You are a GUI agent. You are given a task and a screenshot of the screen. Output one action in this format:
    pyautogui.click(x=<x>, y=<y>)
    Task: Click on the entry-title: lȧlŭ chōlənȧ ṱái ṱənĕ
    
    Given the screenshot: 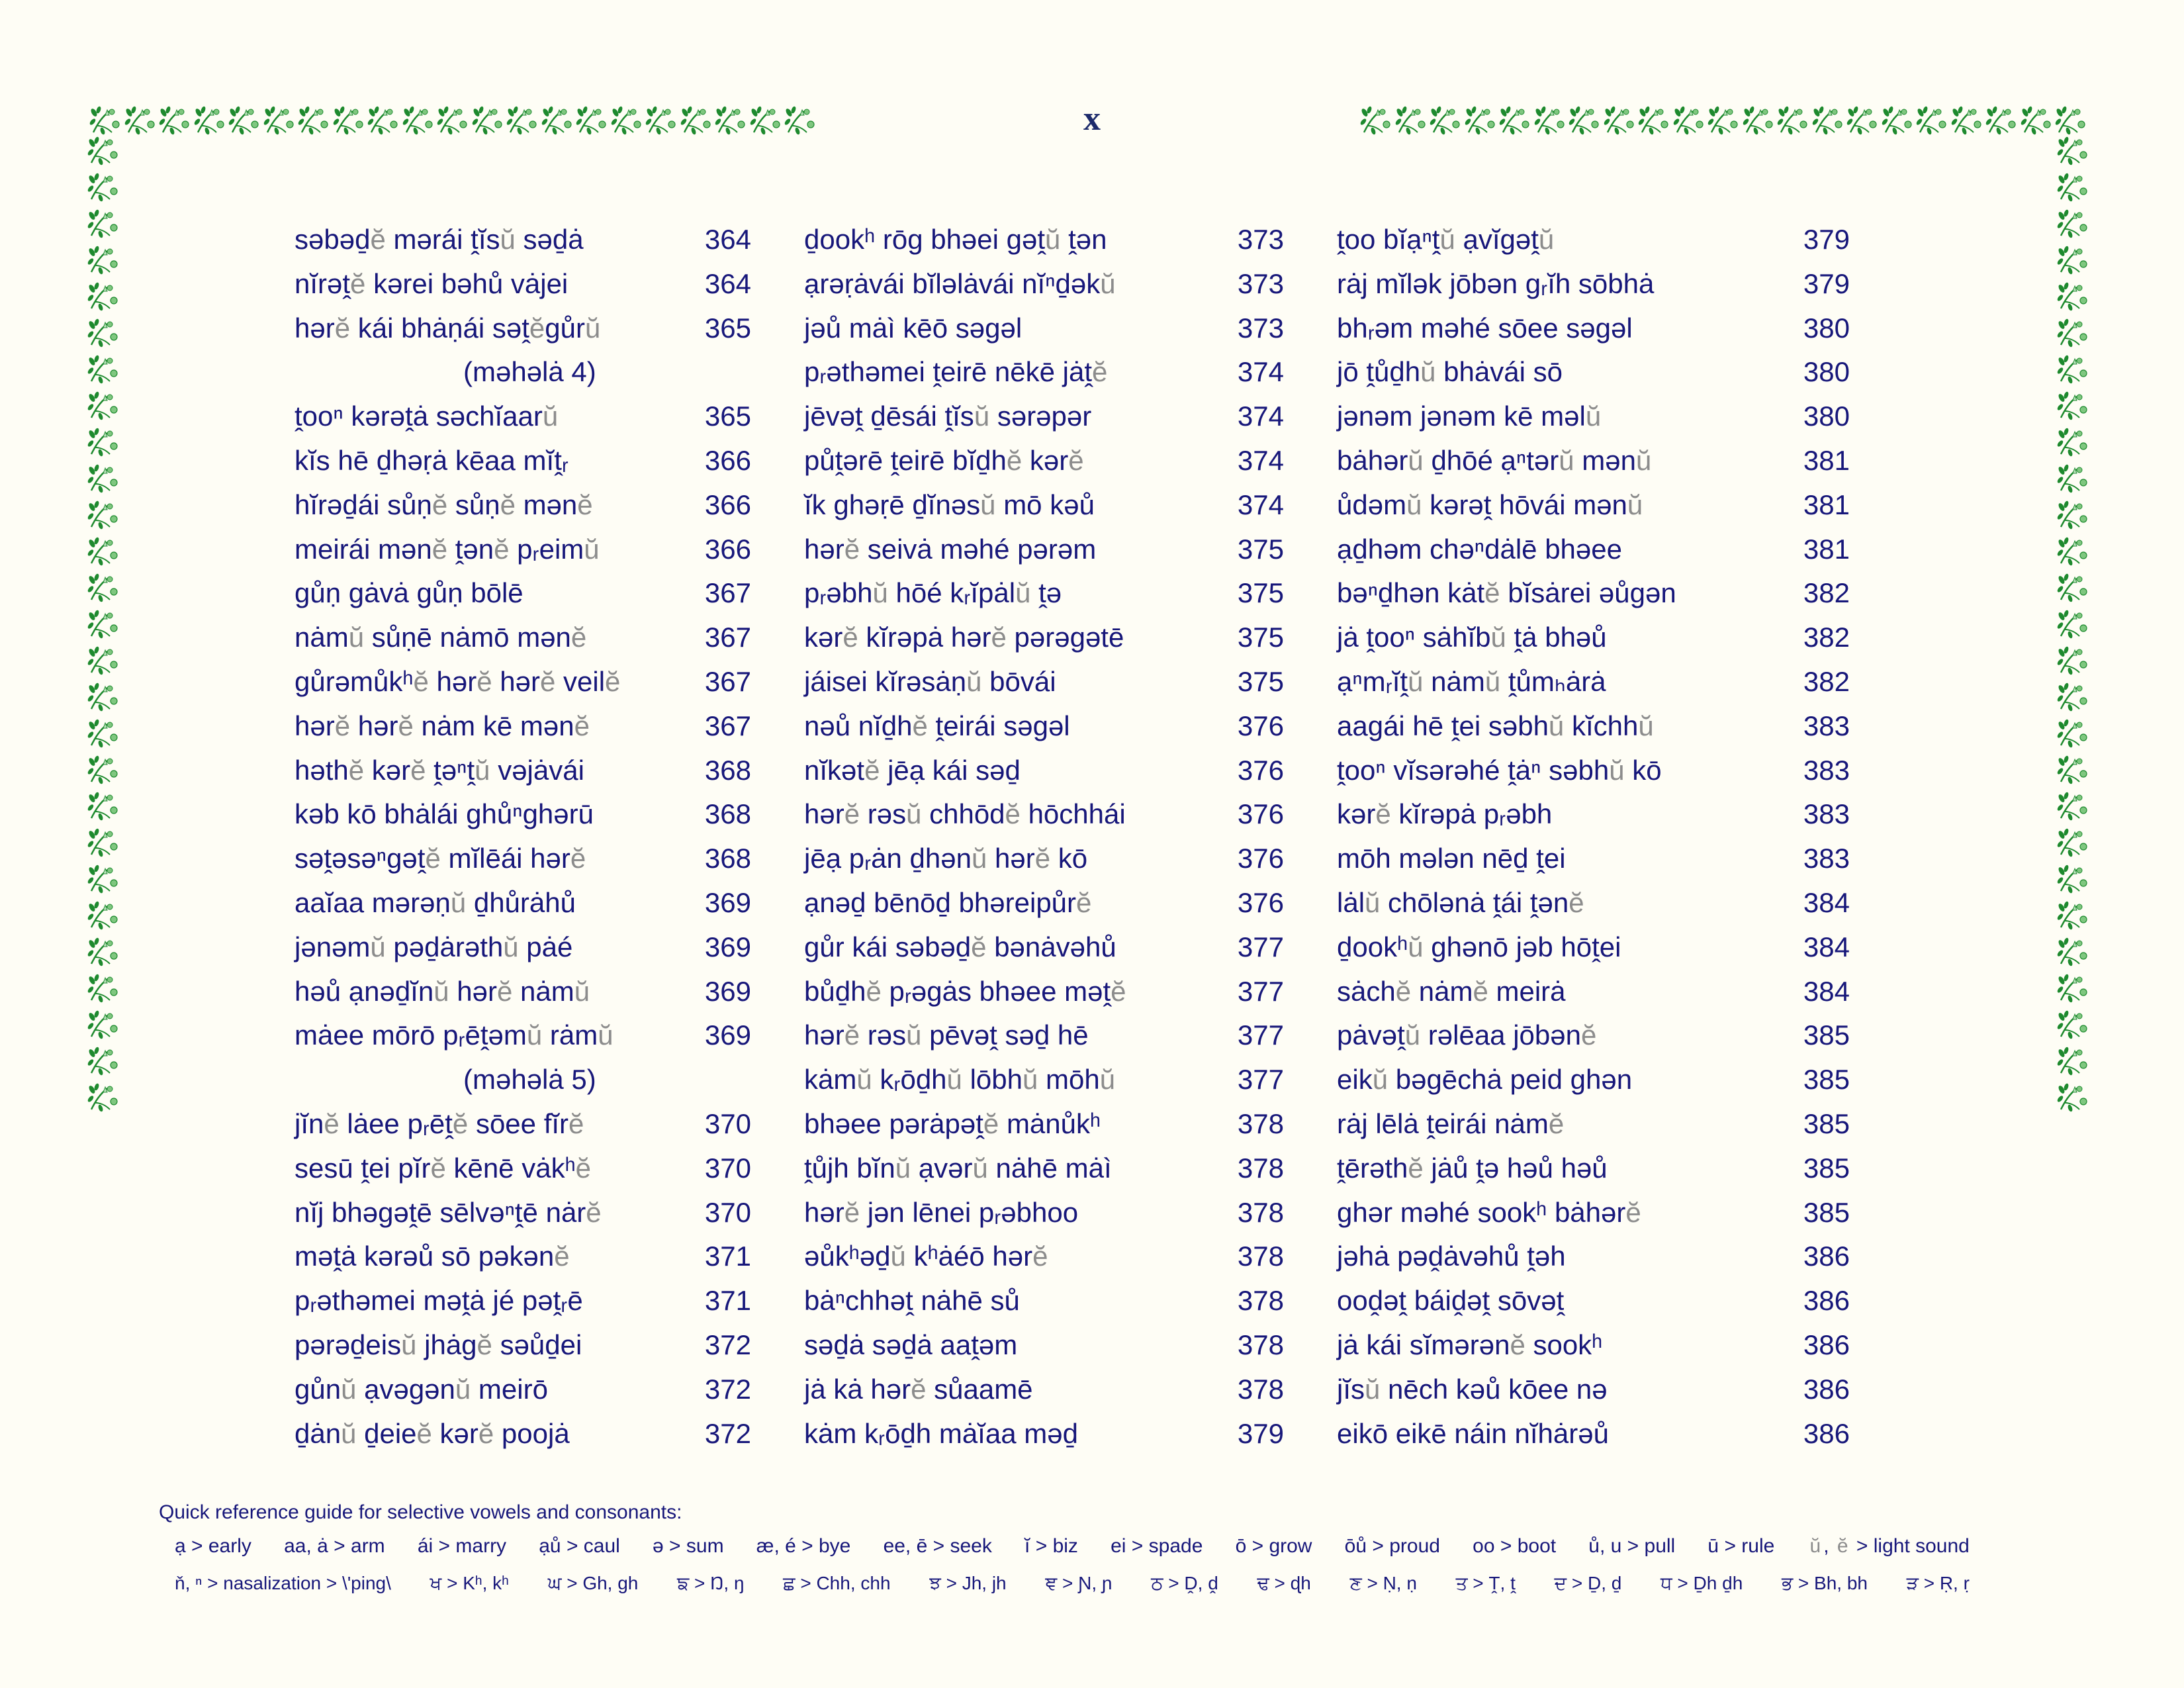 What is the action you would take?
    pyautogui.click(x=1460, y=902)
    